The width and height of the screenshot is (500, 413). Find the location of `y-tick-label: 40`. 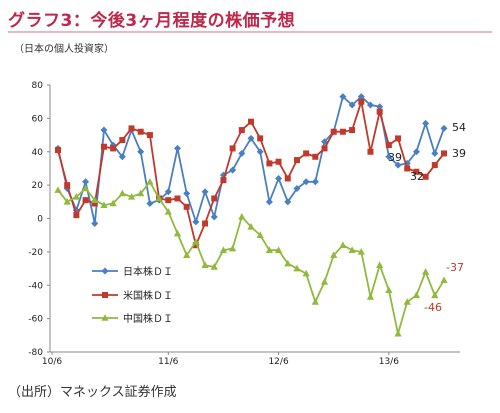

y-tick-label: 40 is located at coordinates (38, 153).